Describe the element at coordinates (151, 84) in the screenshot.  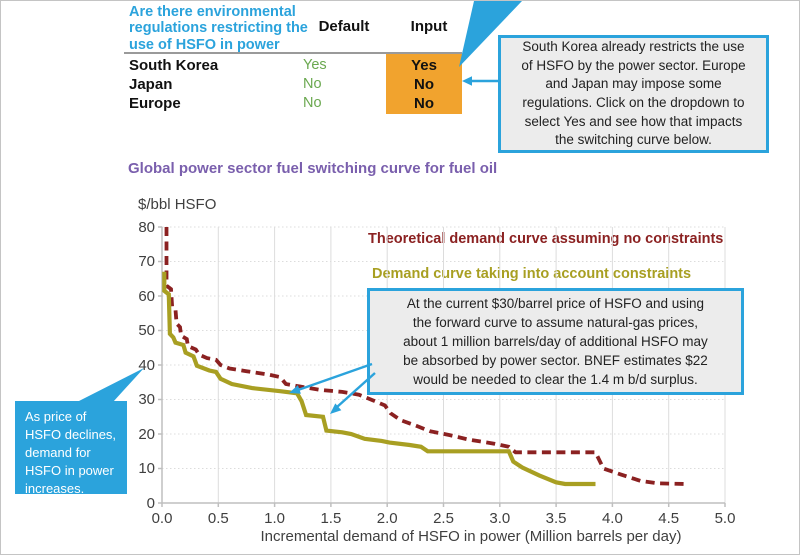
I see `country-label-japan: Japan` at that location.